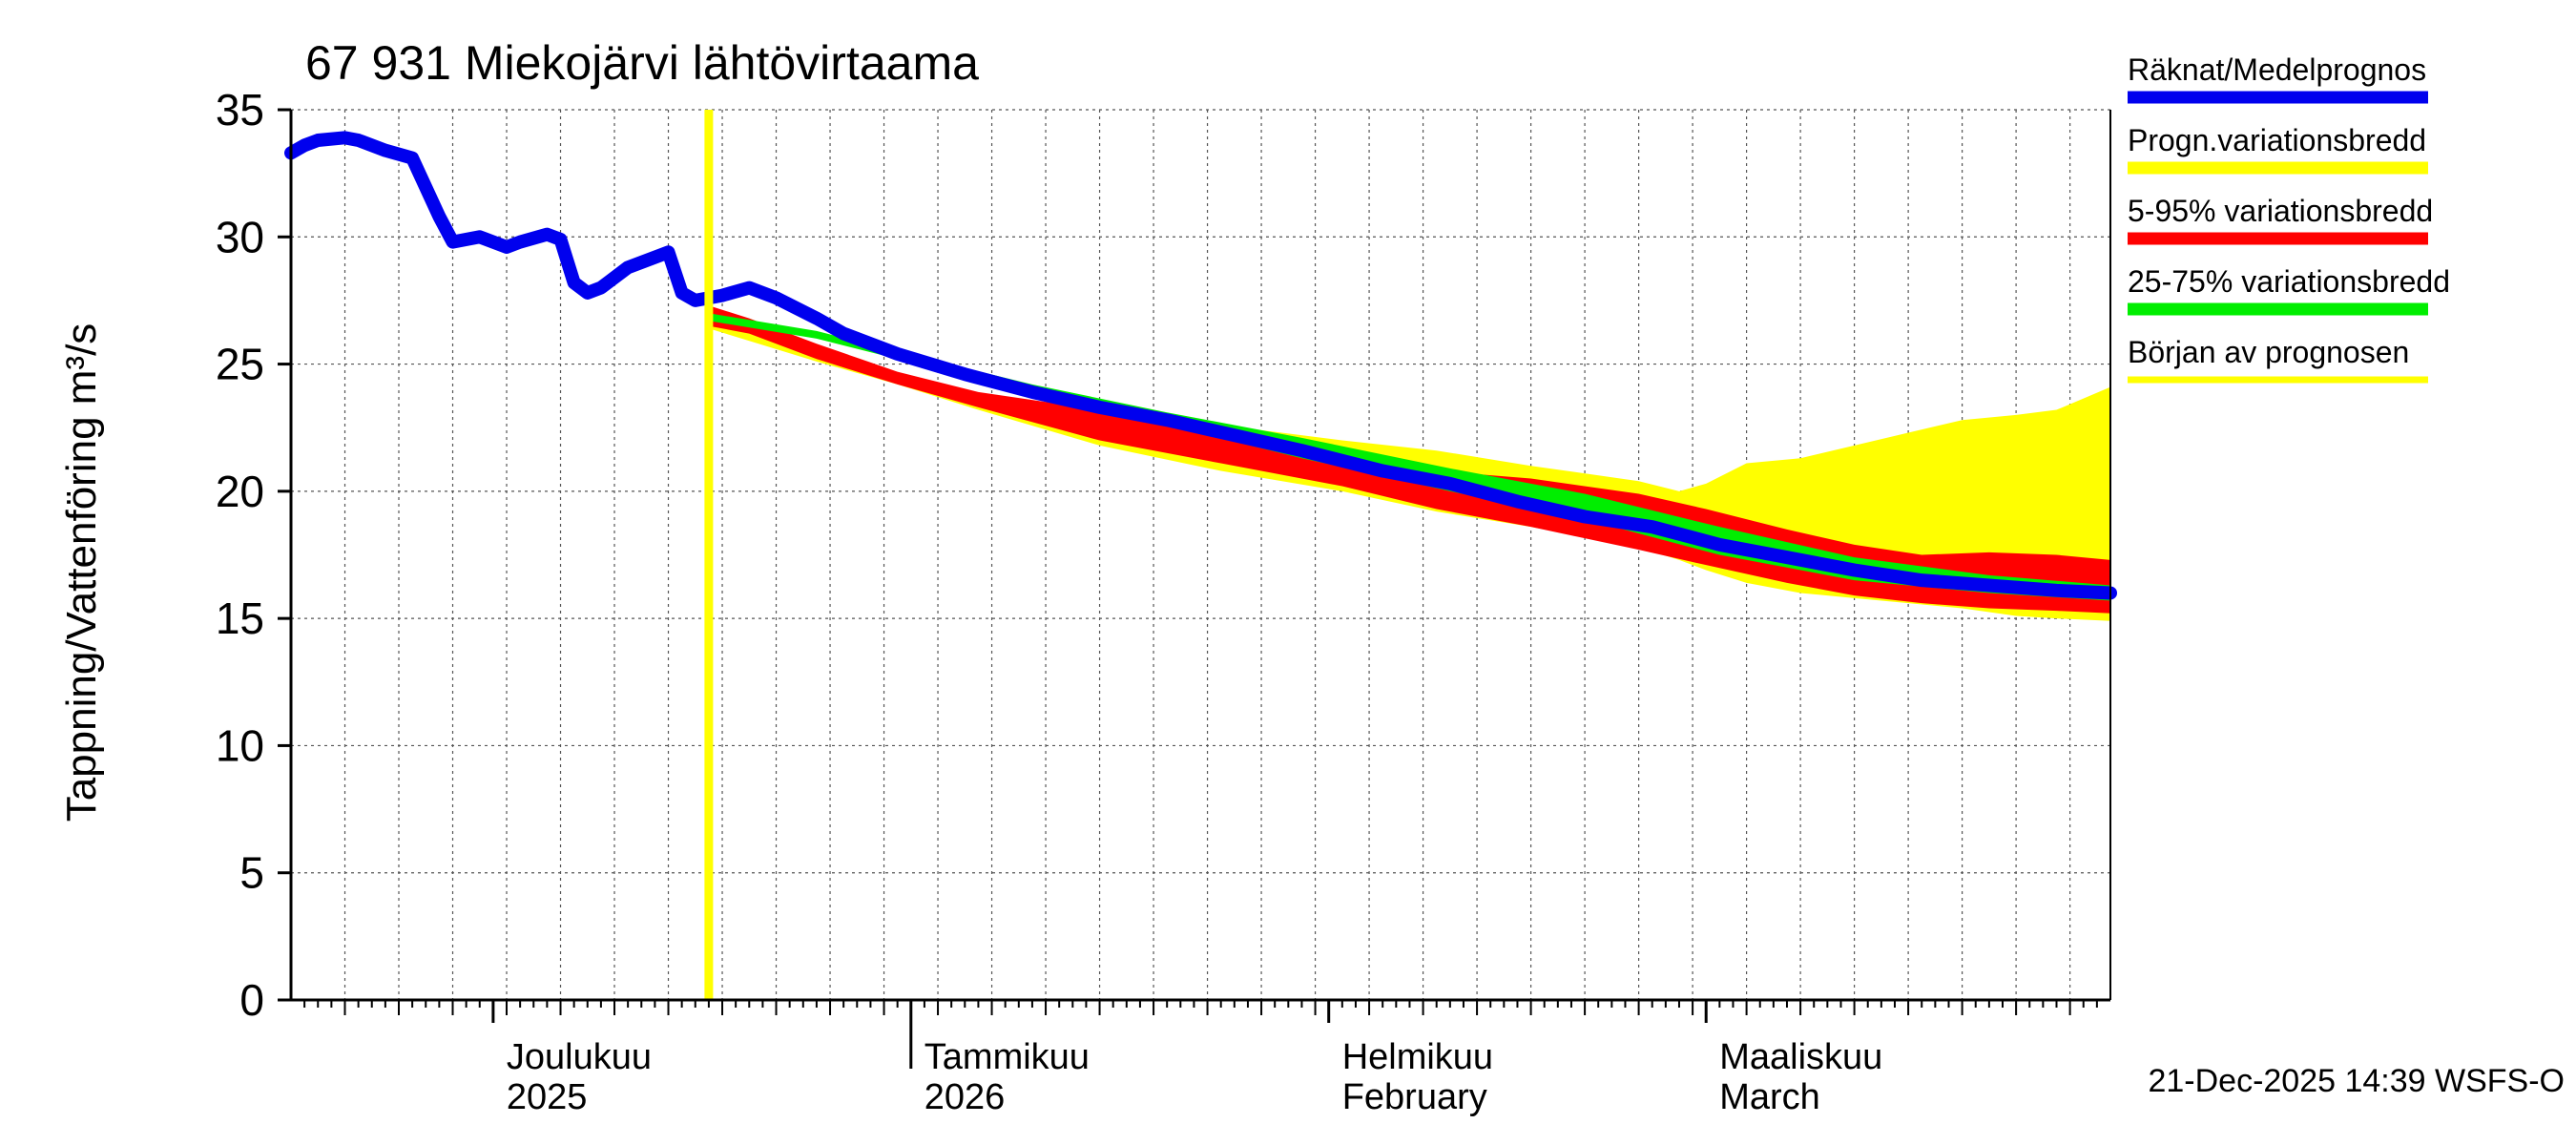 Image resolution: width=2576 pixels, height=1145 pixels. Describe the element at coordinates (579, 1057) in the screenshot. I see `month-label: Joulukuu` at that location.